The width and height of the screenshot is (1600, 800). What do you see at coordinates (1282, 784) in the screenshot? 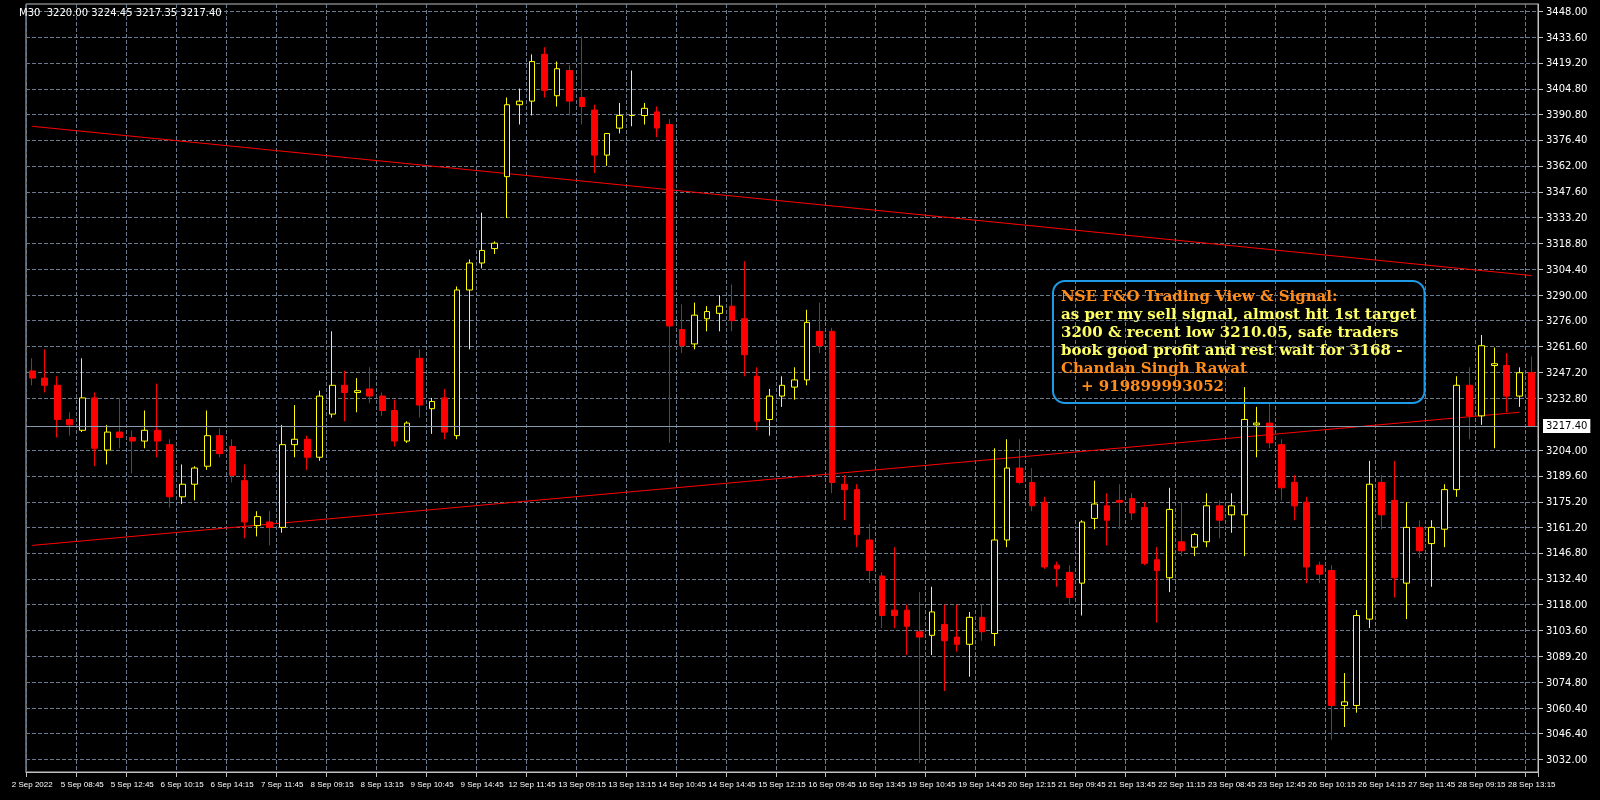
I see `x-tick-label: 23 Sep 12:45` at bounding box center [1282, 784].